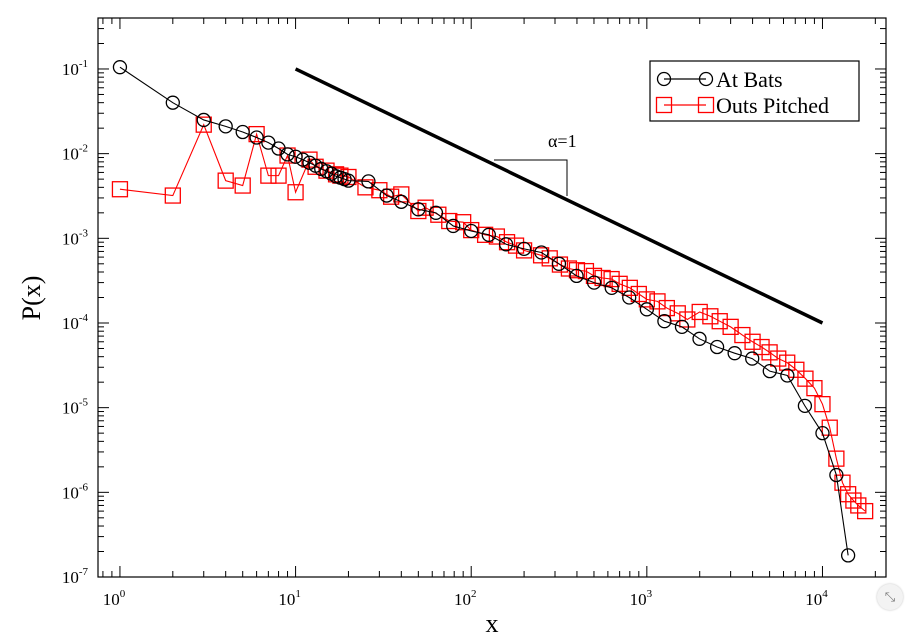  I want to click on y-axis-title: P(x), so click(31, 298).